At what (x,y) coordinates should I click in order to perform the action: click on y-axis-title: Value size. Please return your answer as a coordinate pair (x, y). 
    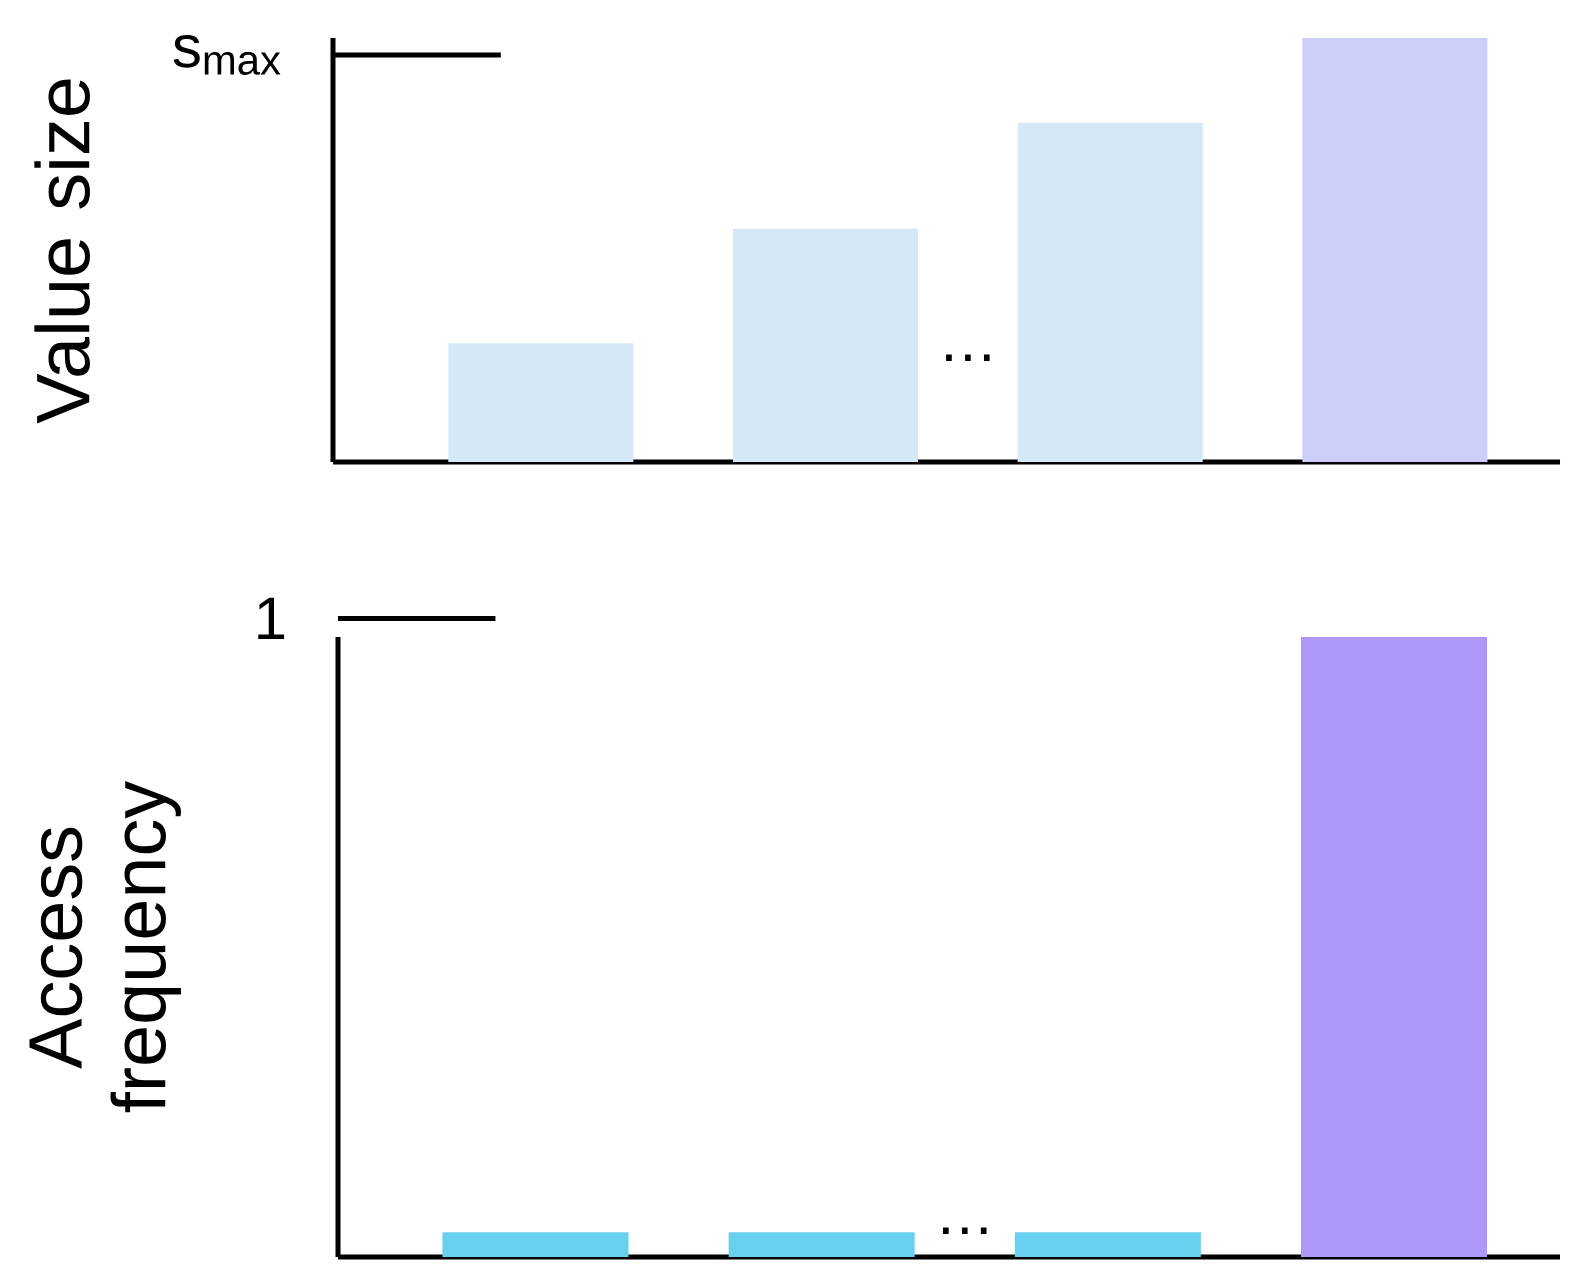
    Looking at the image, I should click on (62, 251).